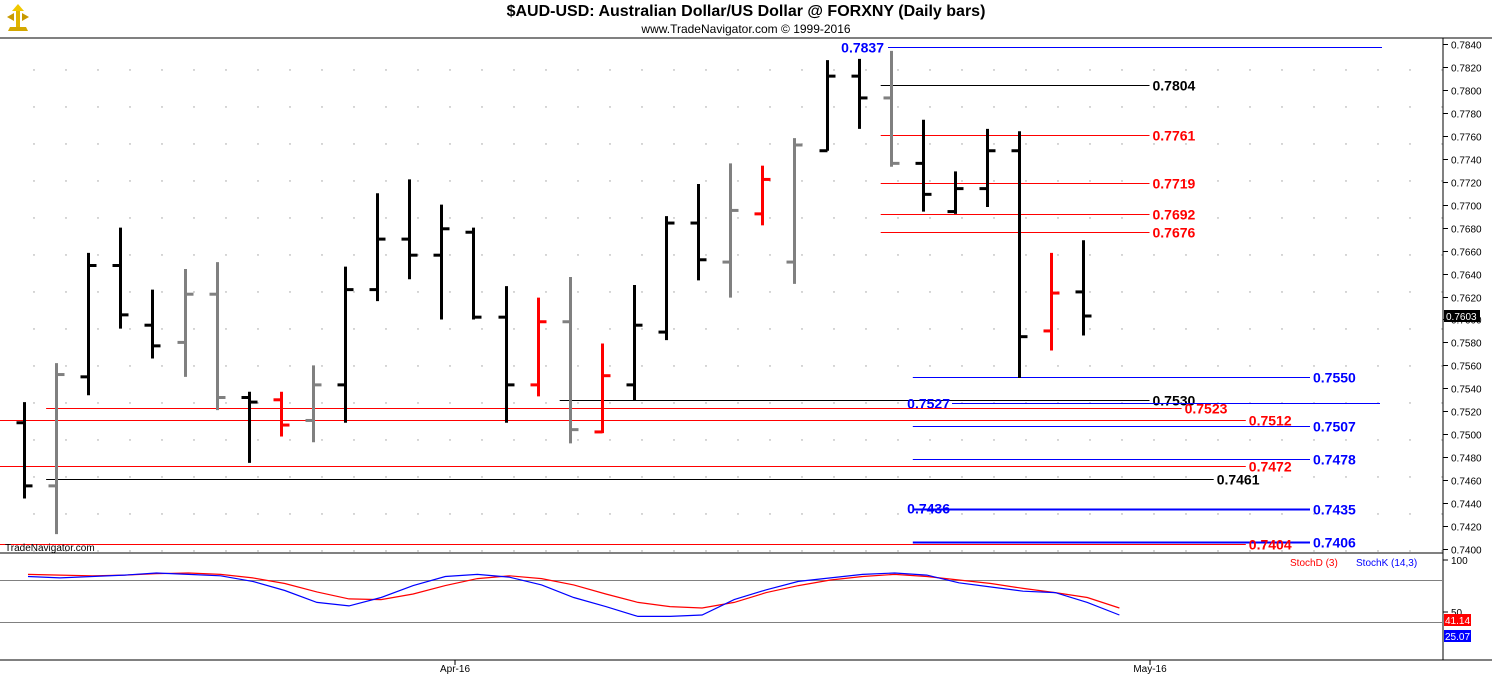 The image size is (1492, 678). What do you see at coordinates (1457, 637) in the screenshot?
I see `stoch-k-value: 25.07` at bounding box center [1457, 637].